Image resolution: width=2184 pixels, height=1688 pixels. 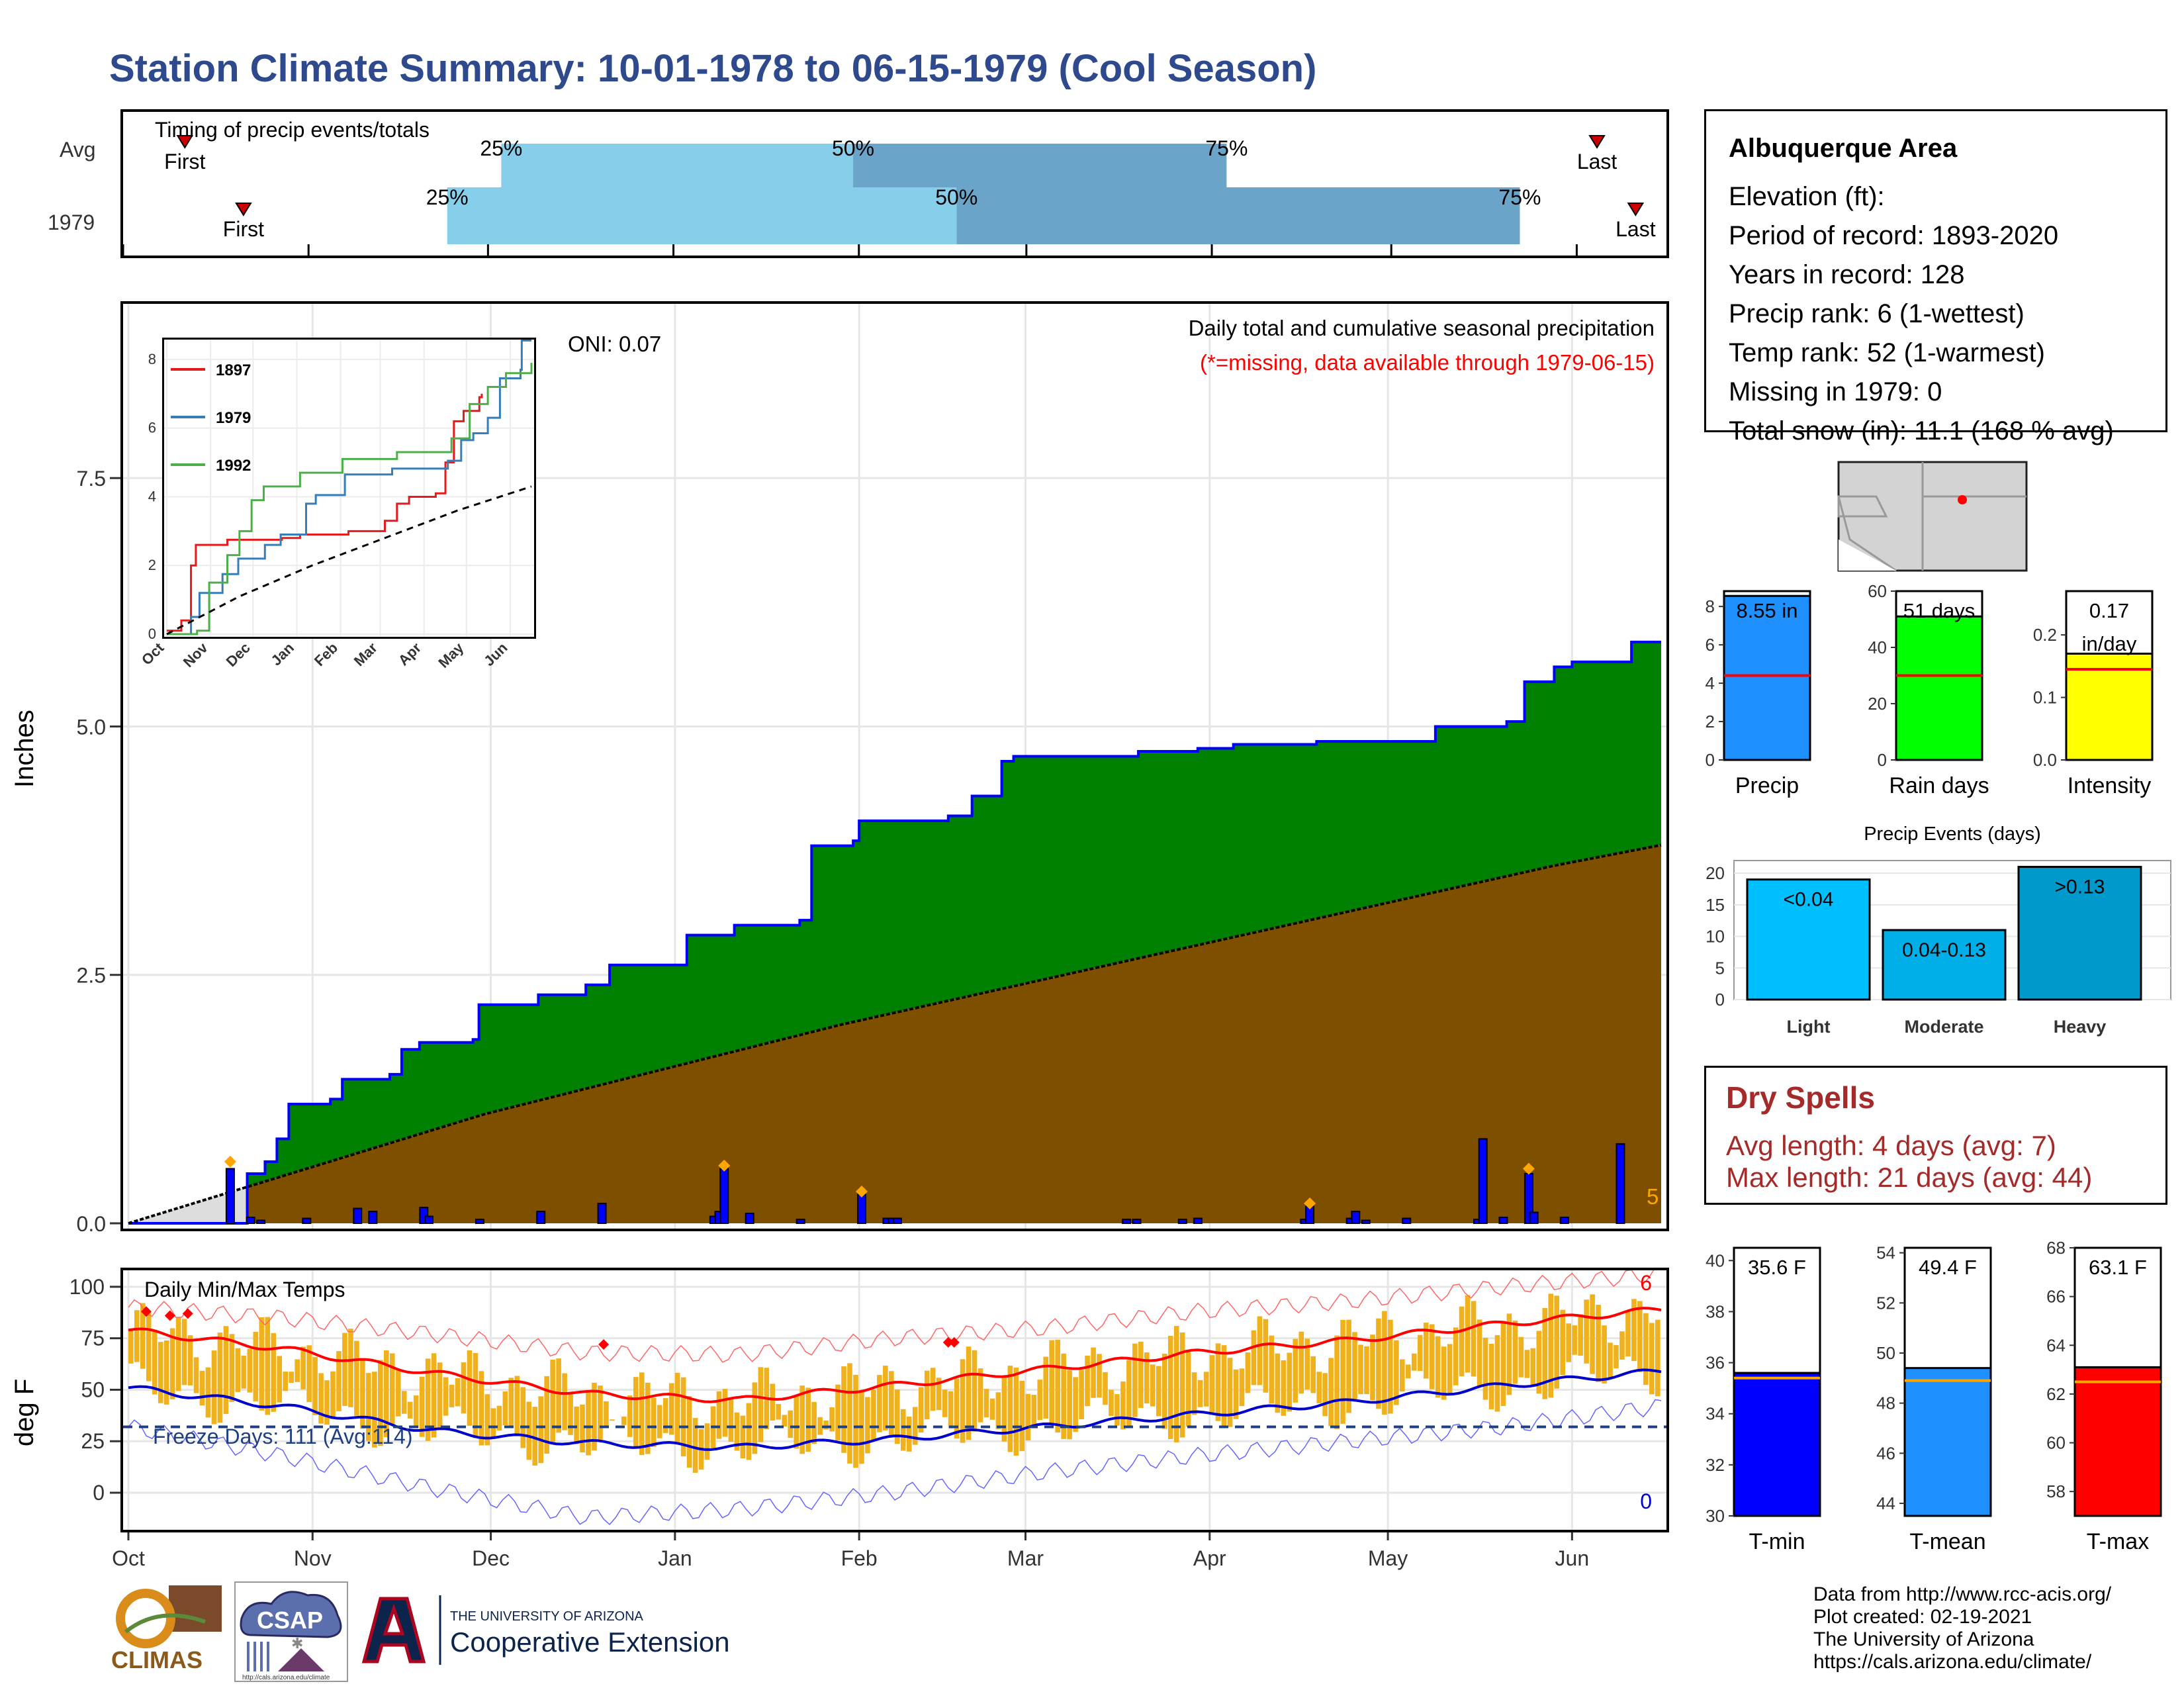 I want to click on events-y-tick-label: 20, so click(x=1715, y=873).